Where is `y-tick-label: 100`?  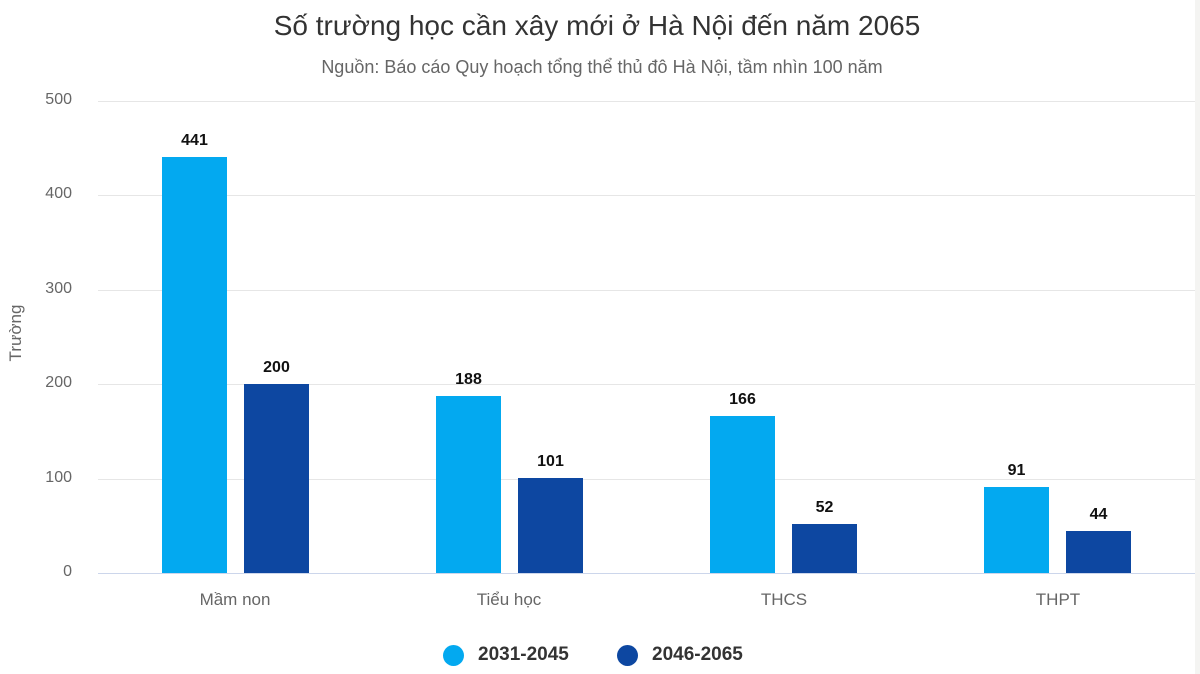 y-tick-label: 100 is located at coordinates (58, 477).